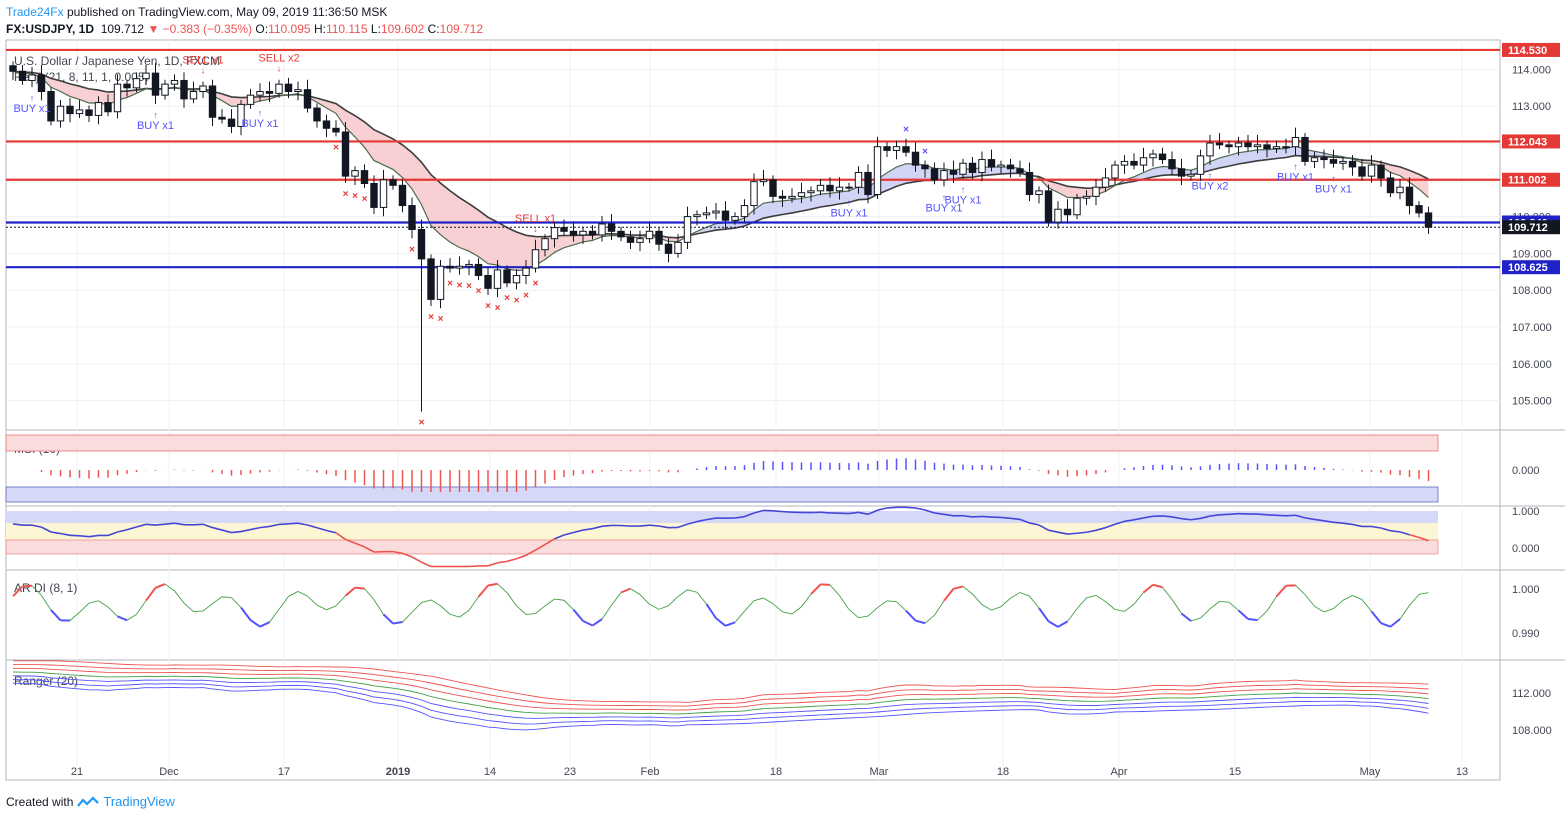 The height and width of the screenshot is (819, 1565). Describe the element at coordinates (1531, 70) in the screenshot. I see `price-tick-label: 114.000` at that location.